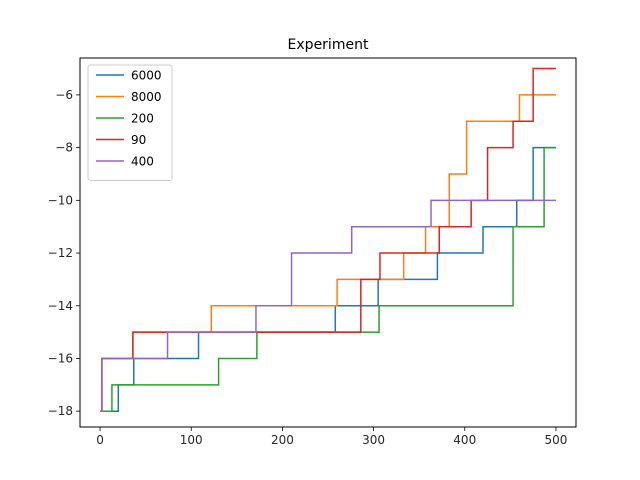 The height and width of the screenshot is (480, 640). I want to click on x-tick-label: 200, so click(282, 440).